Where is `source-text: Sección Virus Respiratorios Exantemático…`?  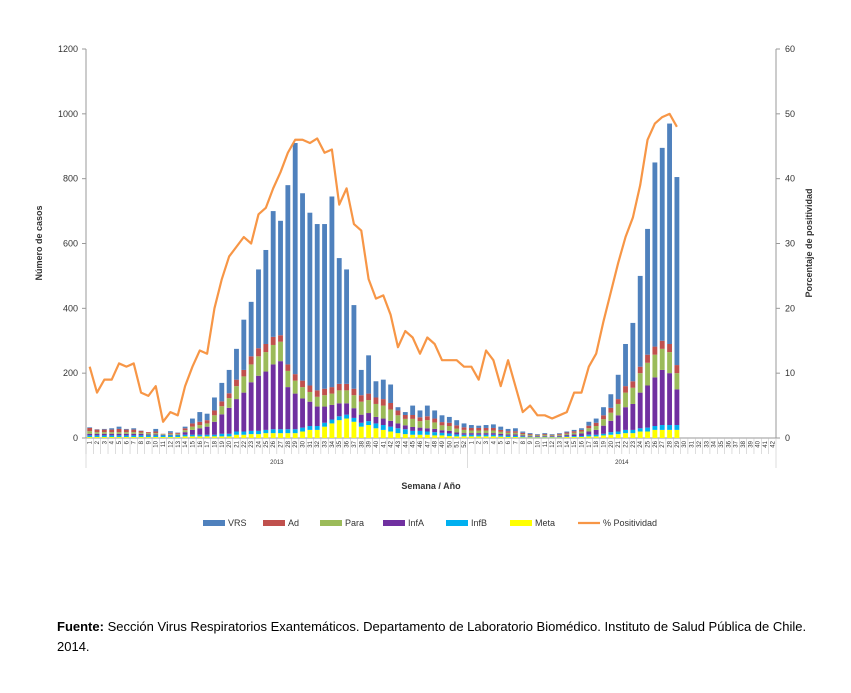 source-text: Sección Virus Respiratorios Exantemático… is located at coordinates (432, 636).